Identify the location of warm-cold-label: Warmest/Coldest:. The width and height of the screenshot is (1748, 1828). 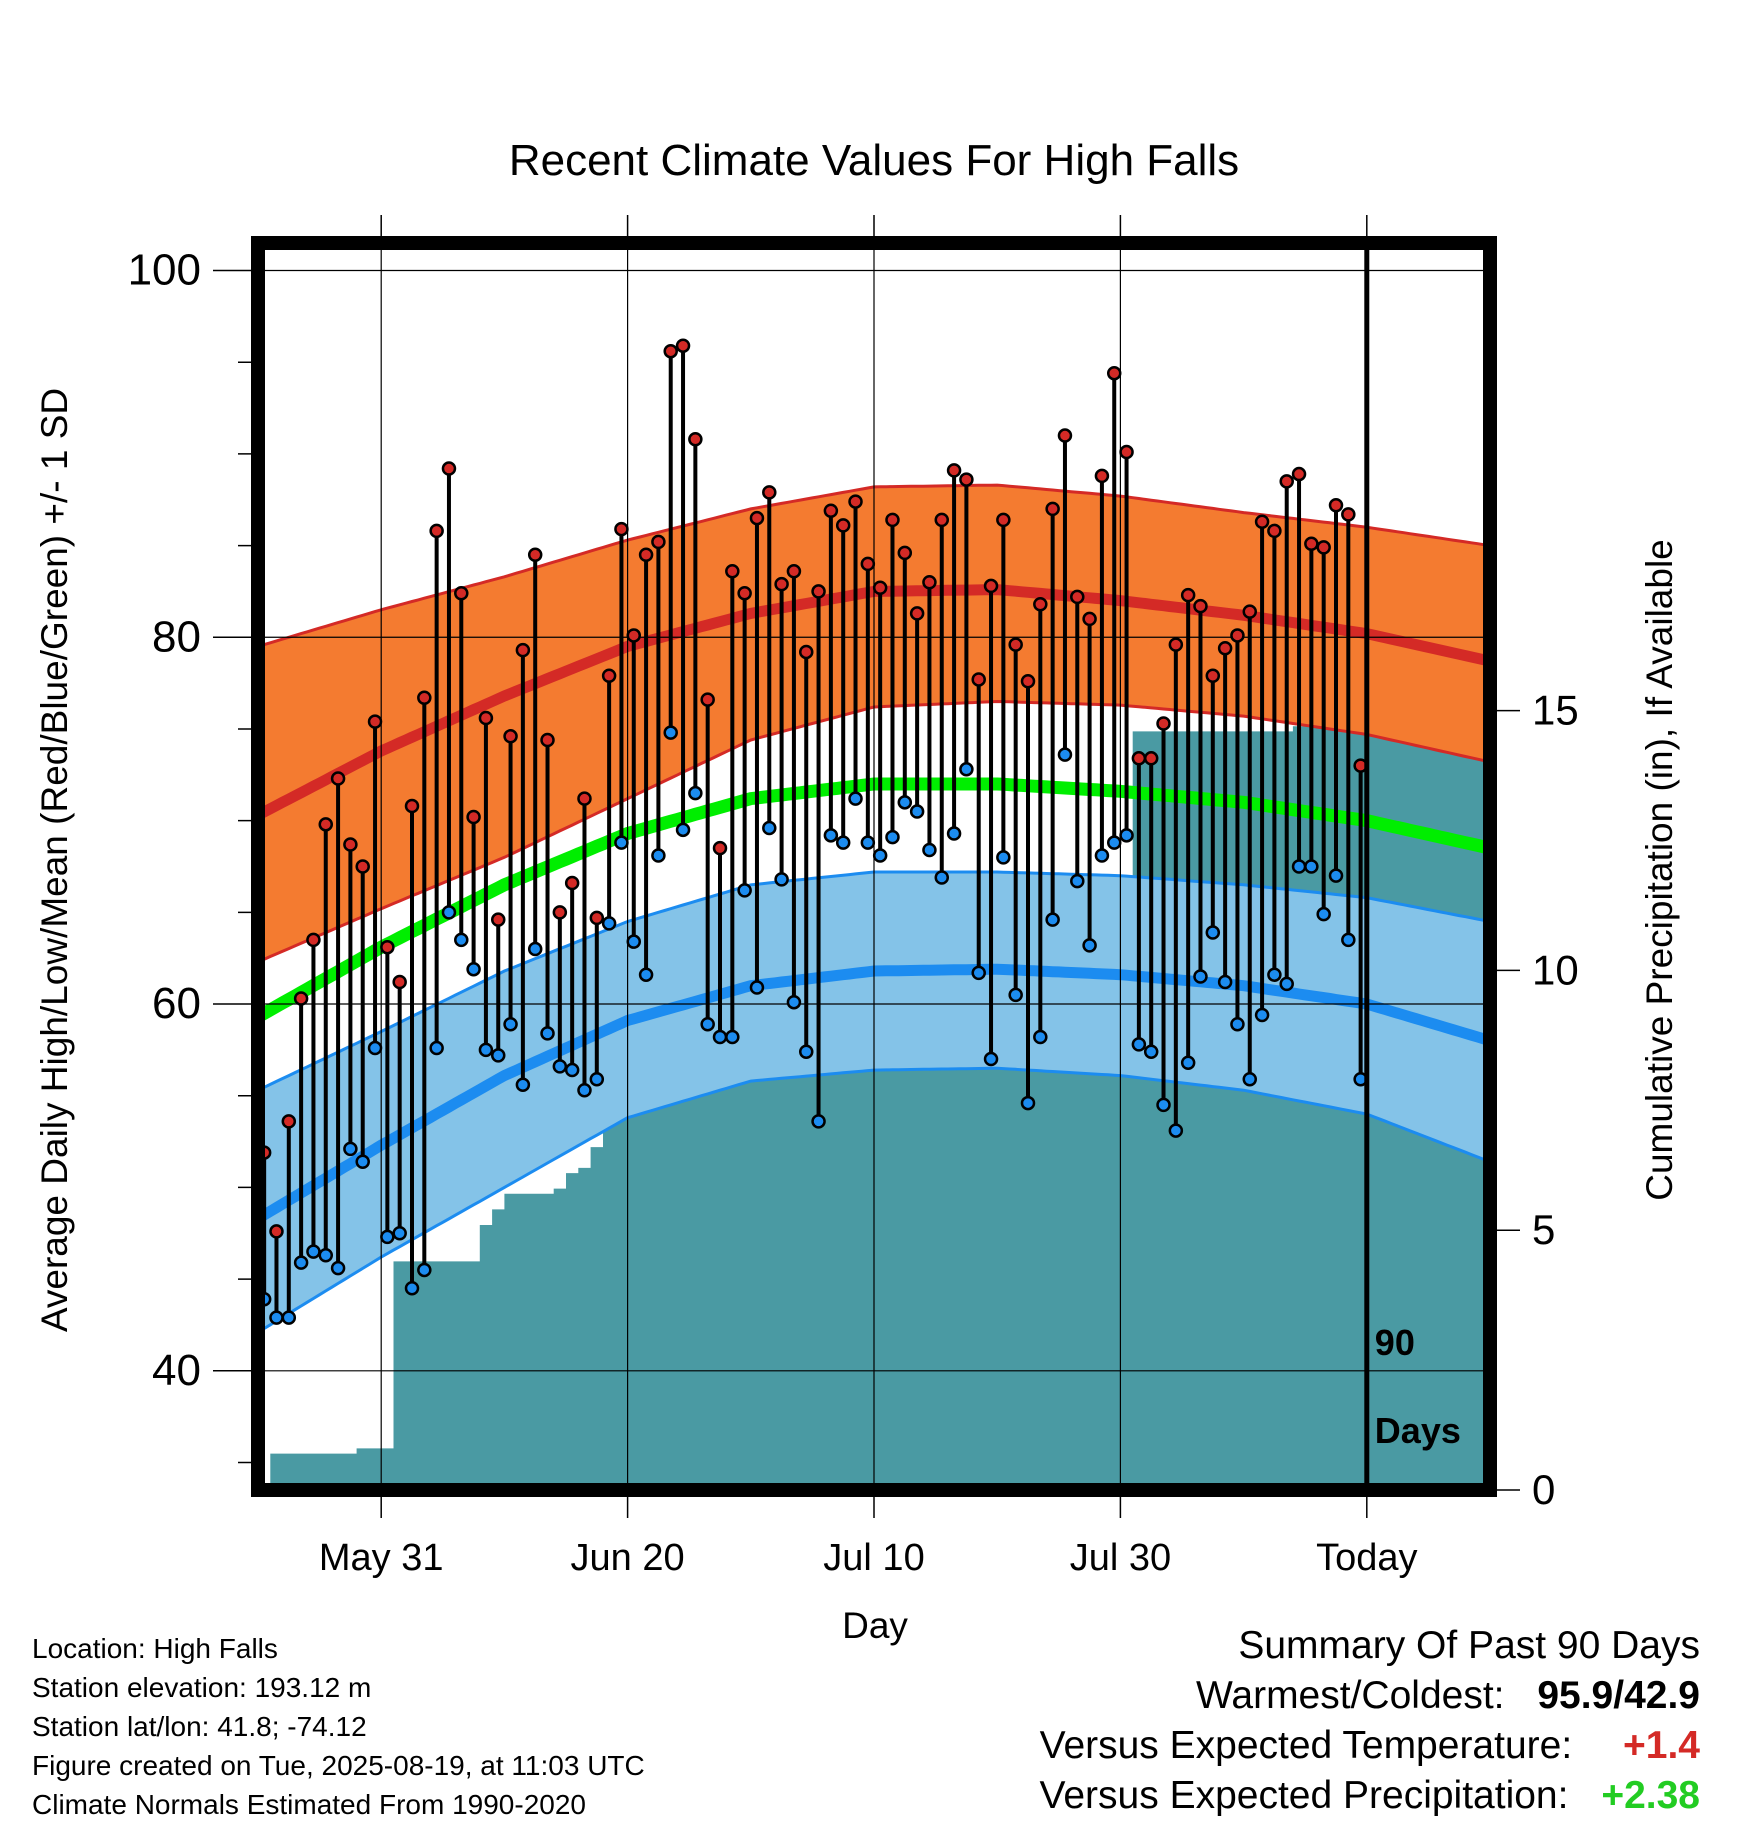
(1350, 1695).